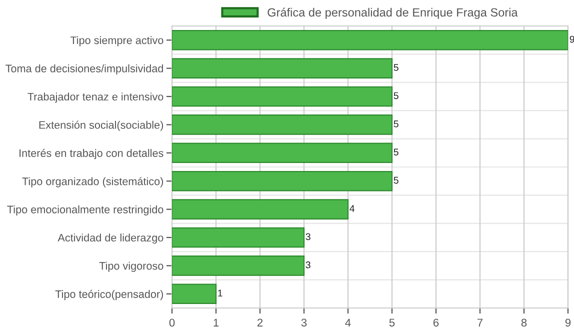 This screenshot has height=334, width=574. I want to click on x-tick-label: 4, so click(348, 322).